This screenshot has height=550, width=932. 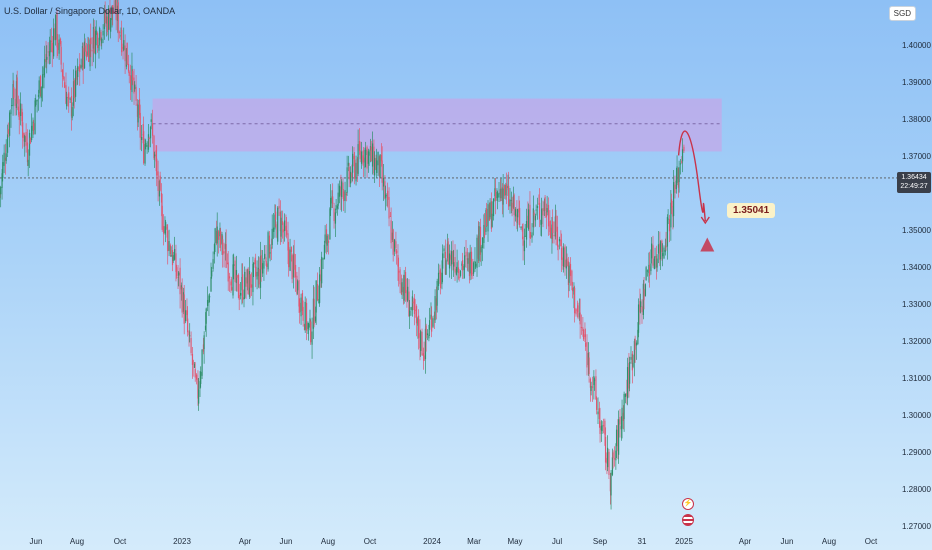 What do you see at coordinates (688, 504) in the screenshot?
I see `lightning-icon: ⚡` at bounding box center [688, 504].